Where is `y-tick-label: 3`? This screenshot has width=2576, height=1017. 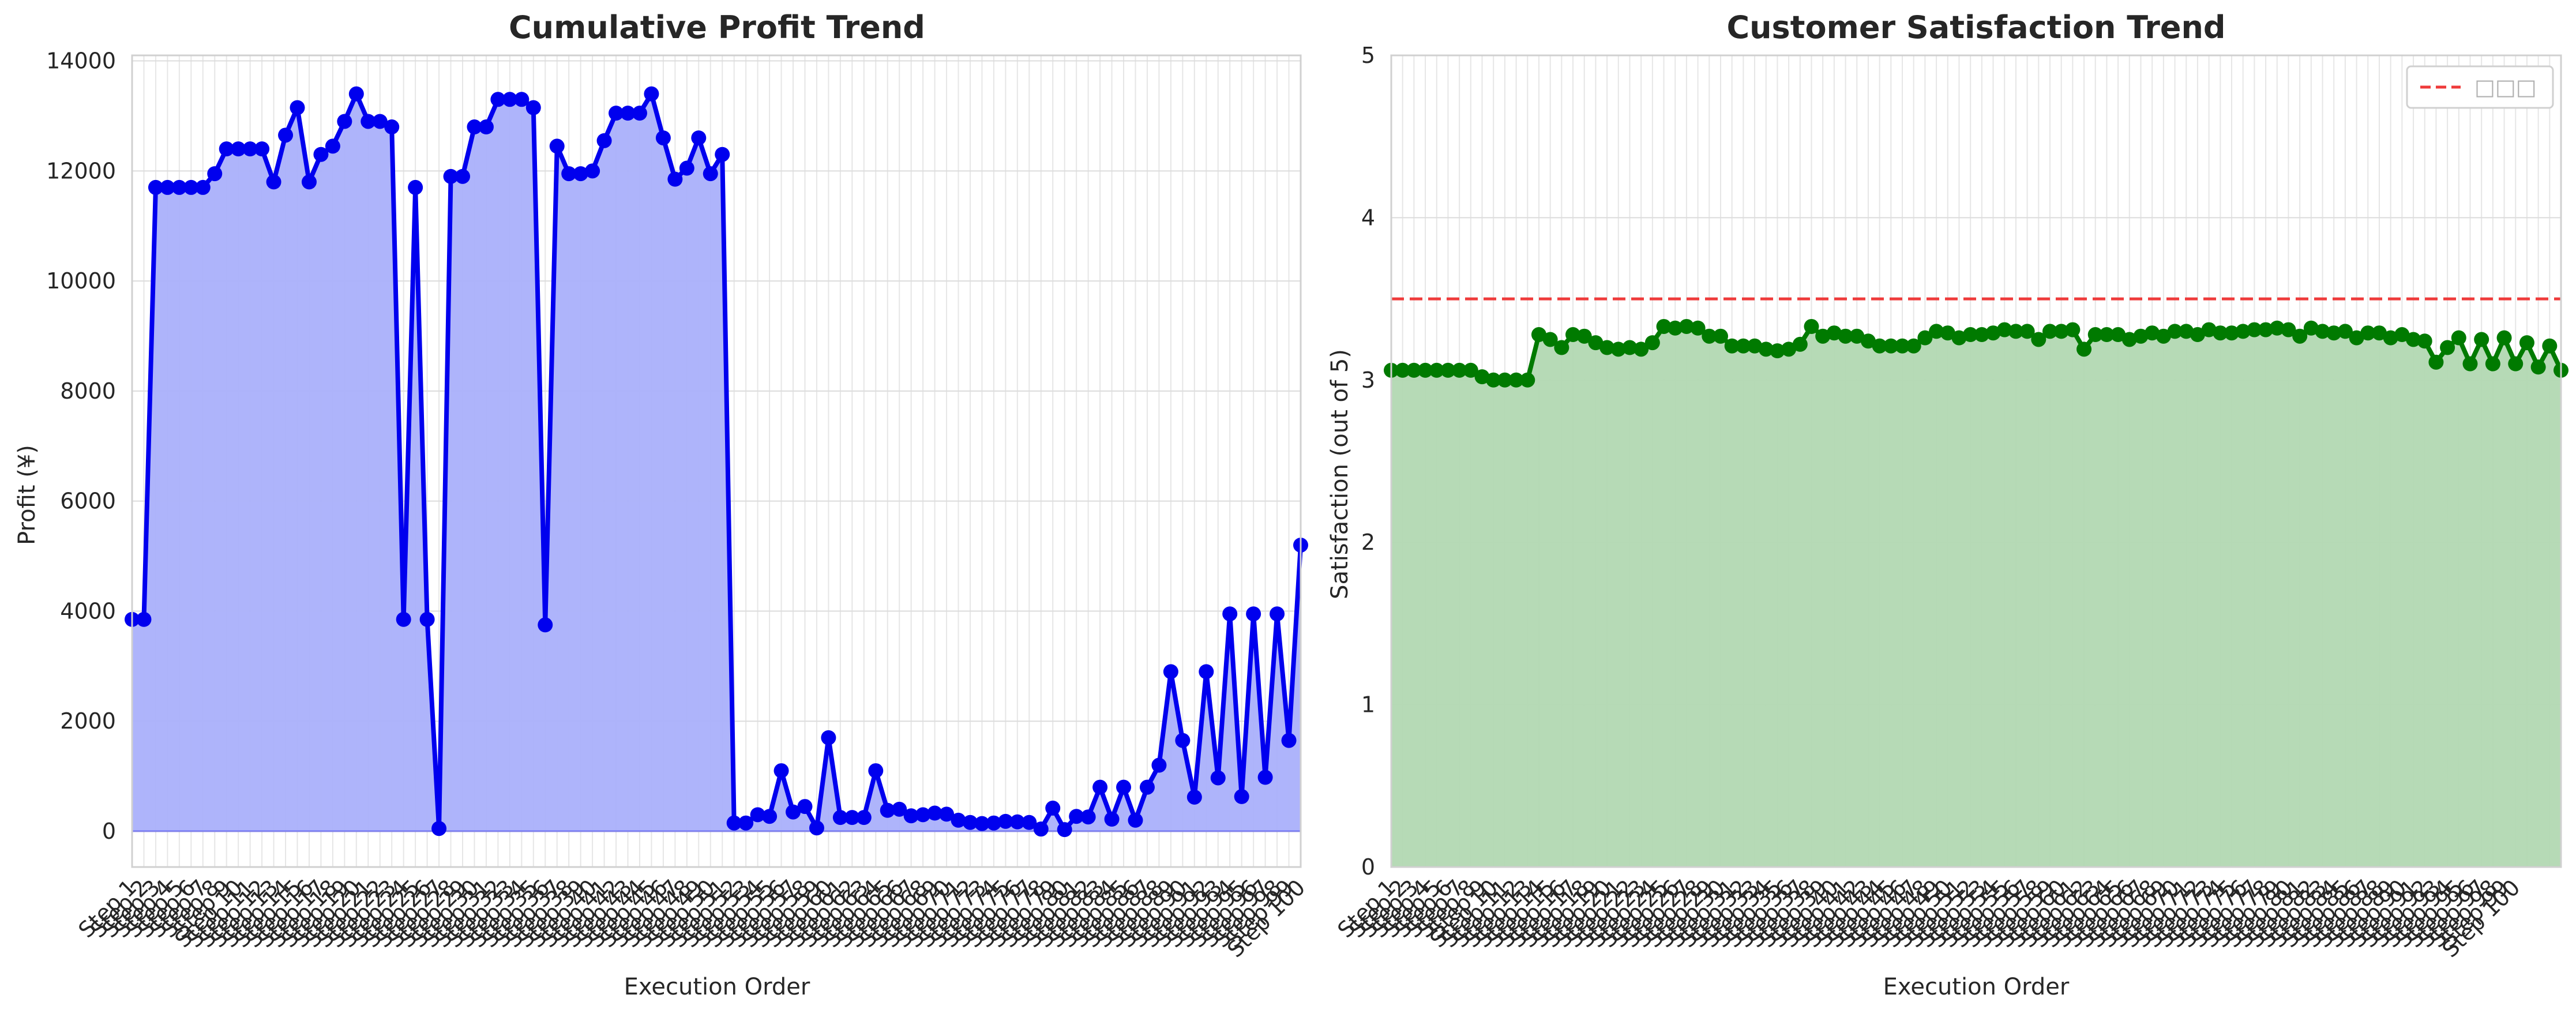
y-tick-label: 3 is located at coordinates (1368, 380).